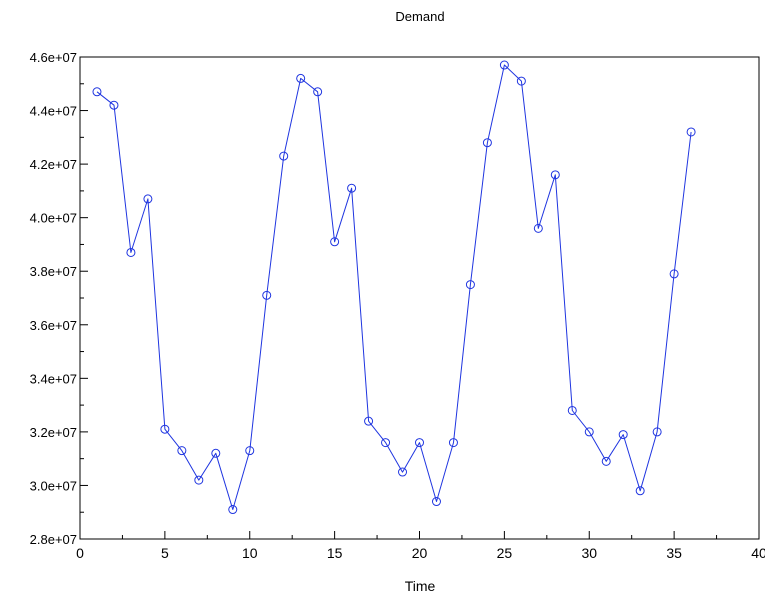 The width and height of the screenshot is (765, 600). Describe the element at coordinates (419, 16) in the screenshot. I see `chart-title: Demand` at that location.